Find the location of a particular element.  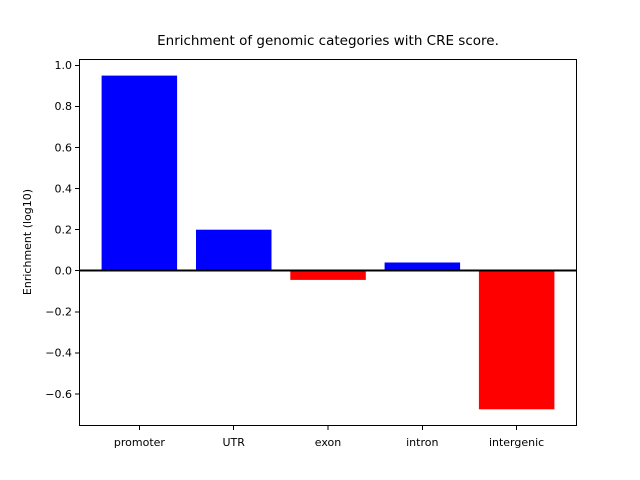

y-tick-label: 0.4 is located at coordinates (64, 188).